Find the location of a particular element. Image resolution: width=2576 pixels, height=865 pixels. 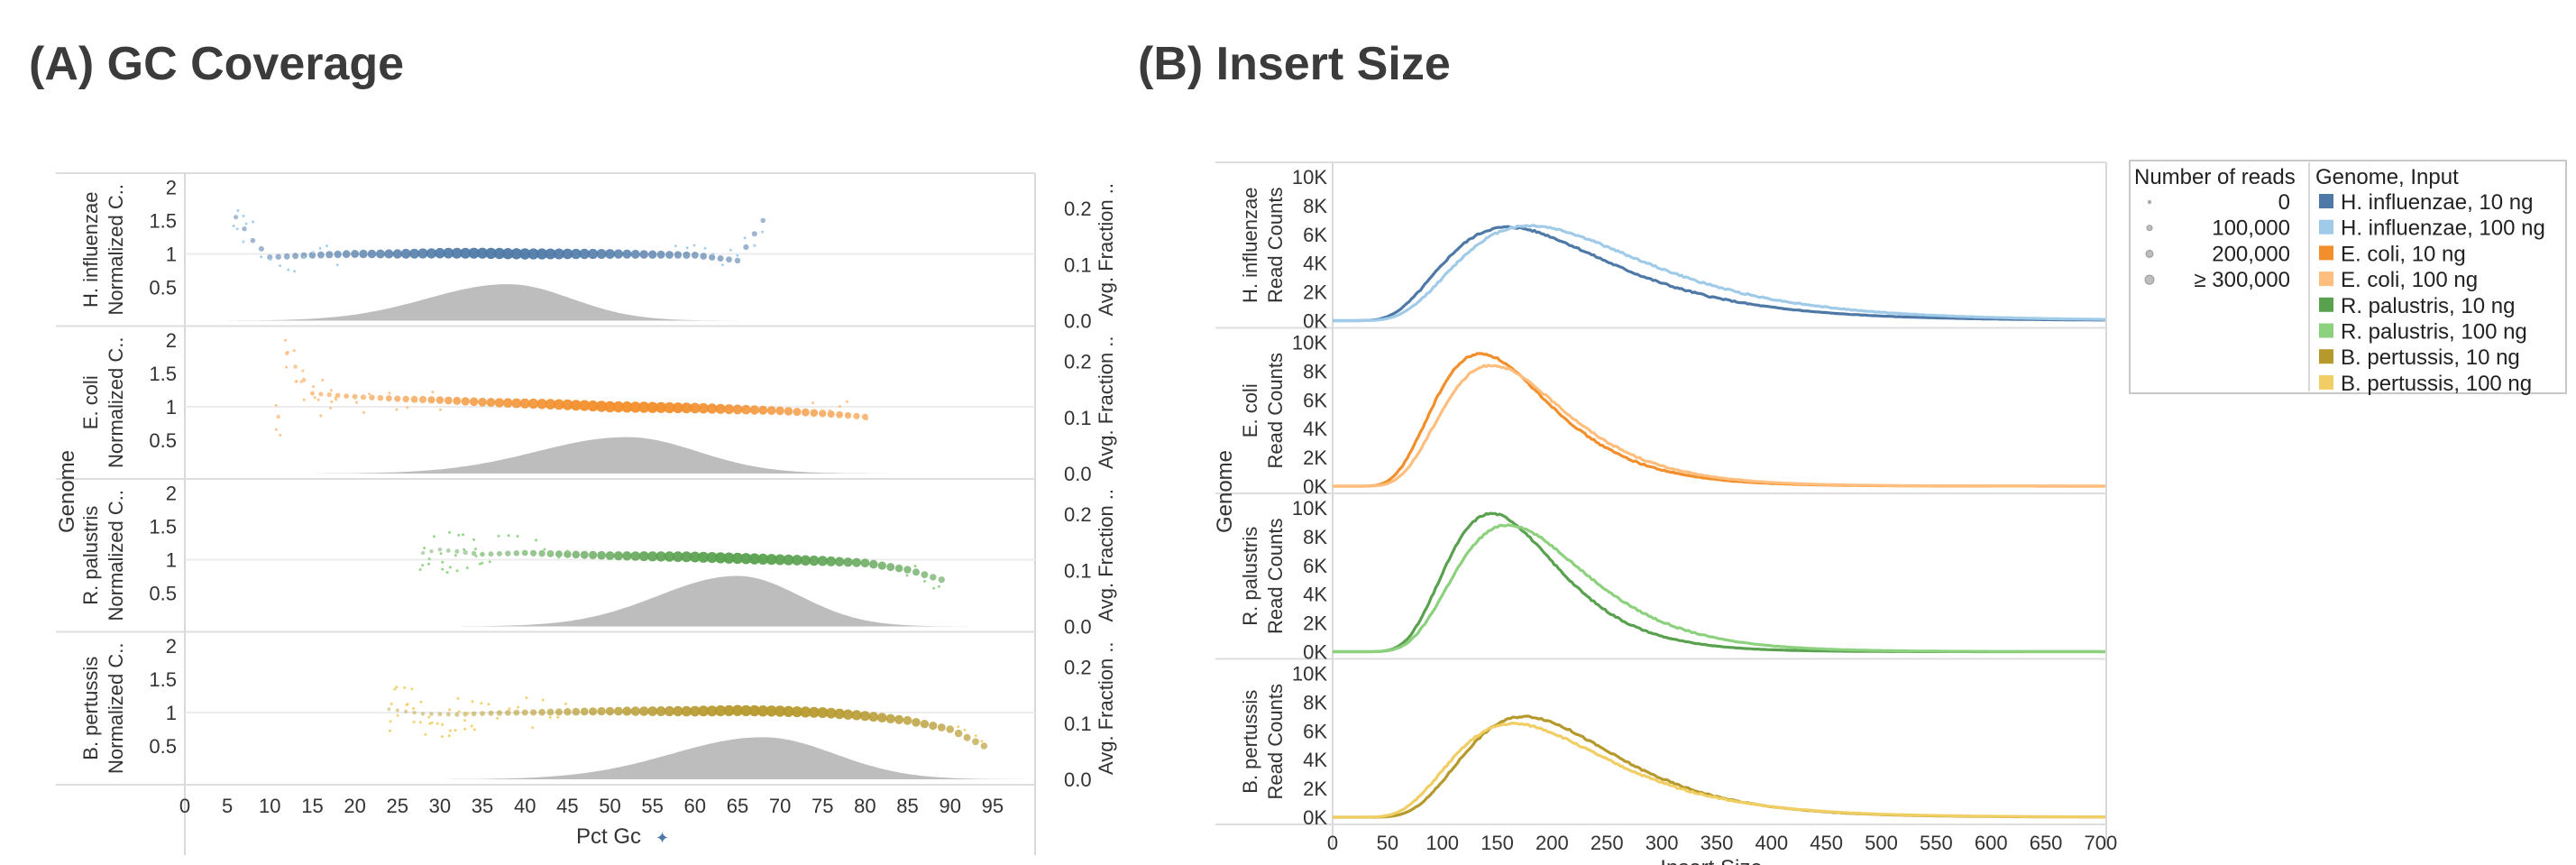

legend-box is located at coordinates (2348, 277).